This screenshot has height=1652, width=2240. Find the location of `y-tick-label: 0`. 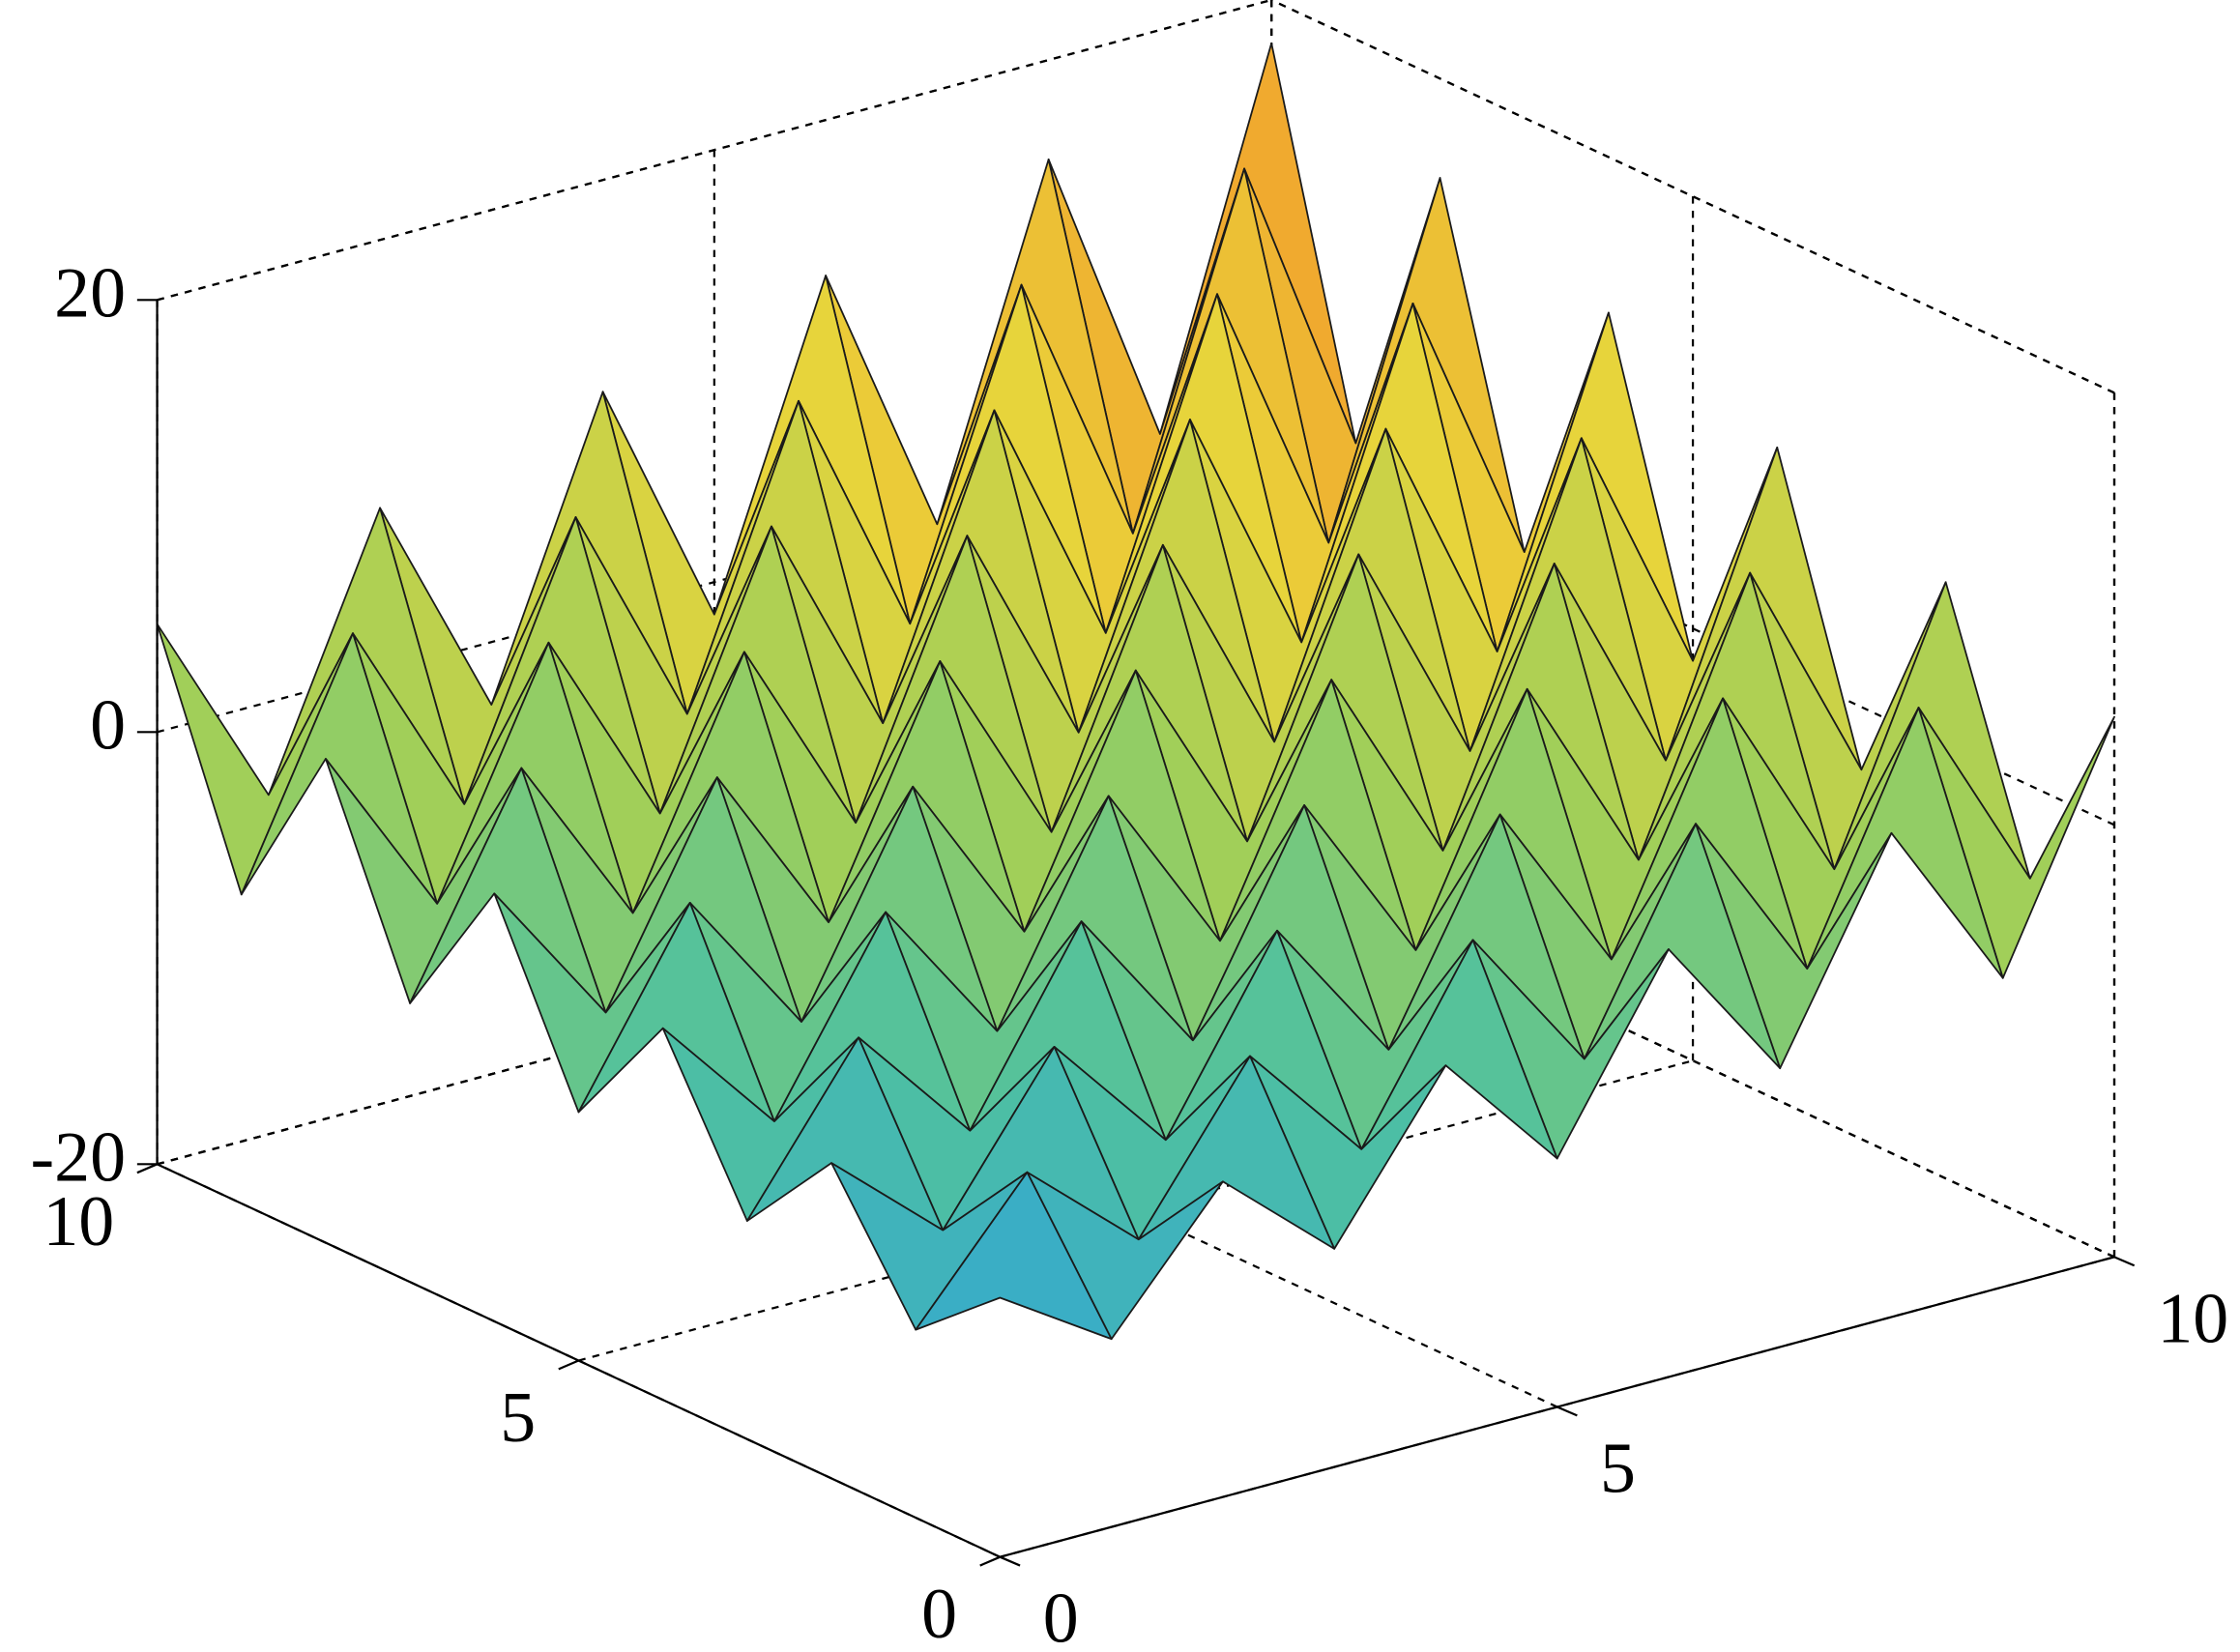

y-tick-label: 0 is located at coordinates (939, 1613).